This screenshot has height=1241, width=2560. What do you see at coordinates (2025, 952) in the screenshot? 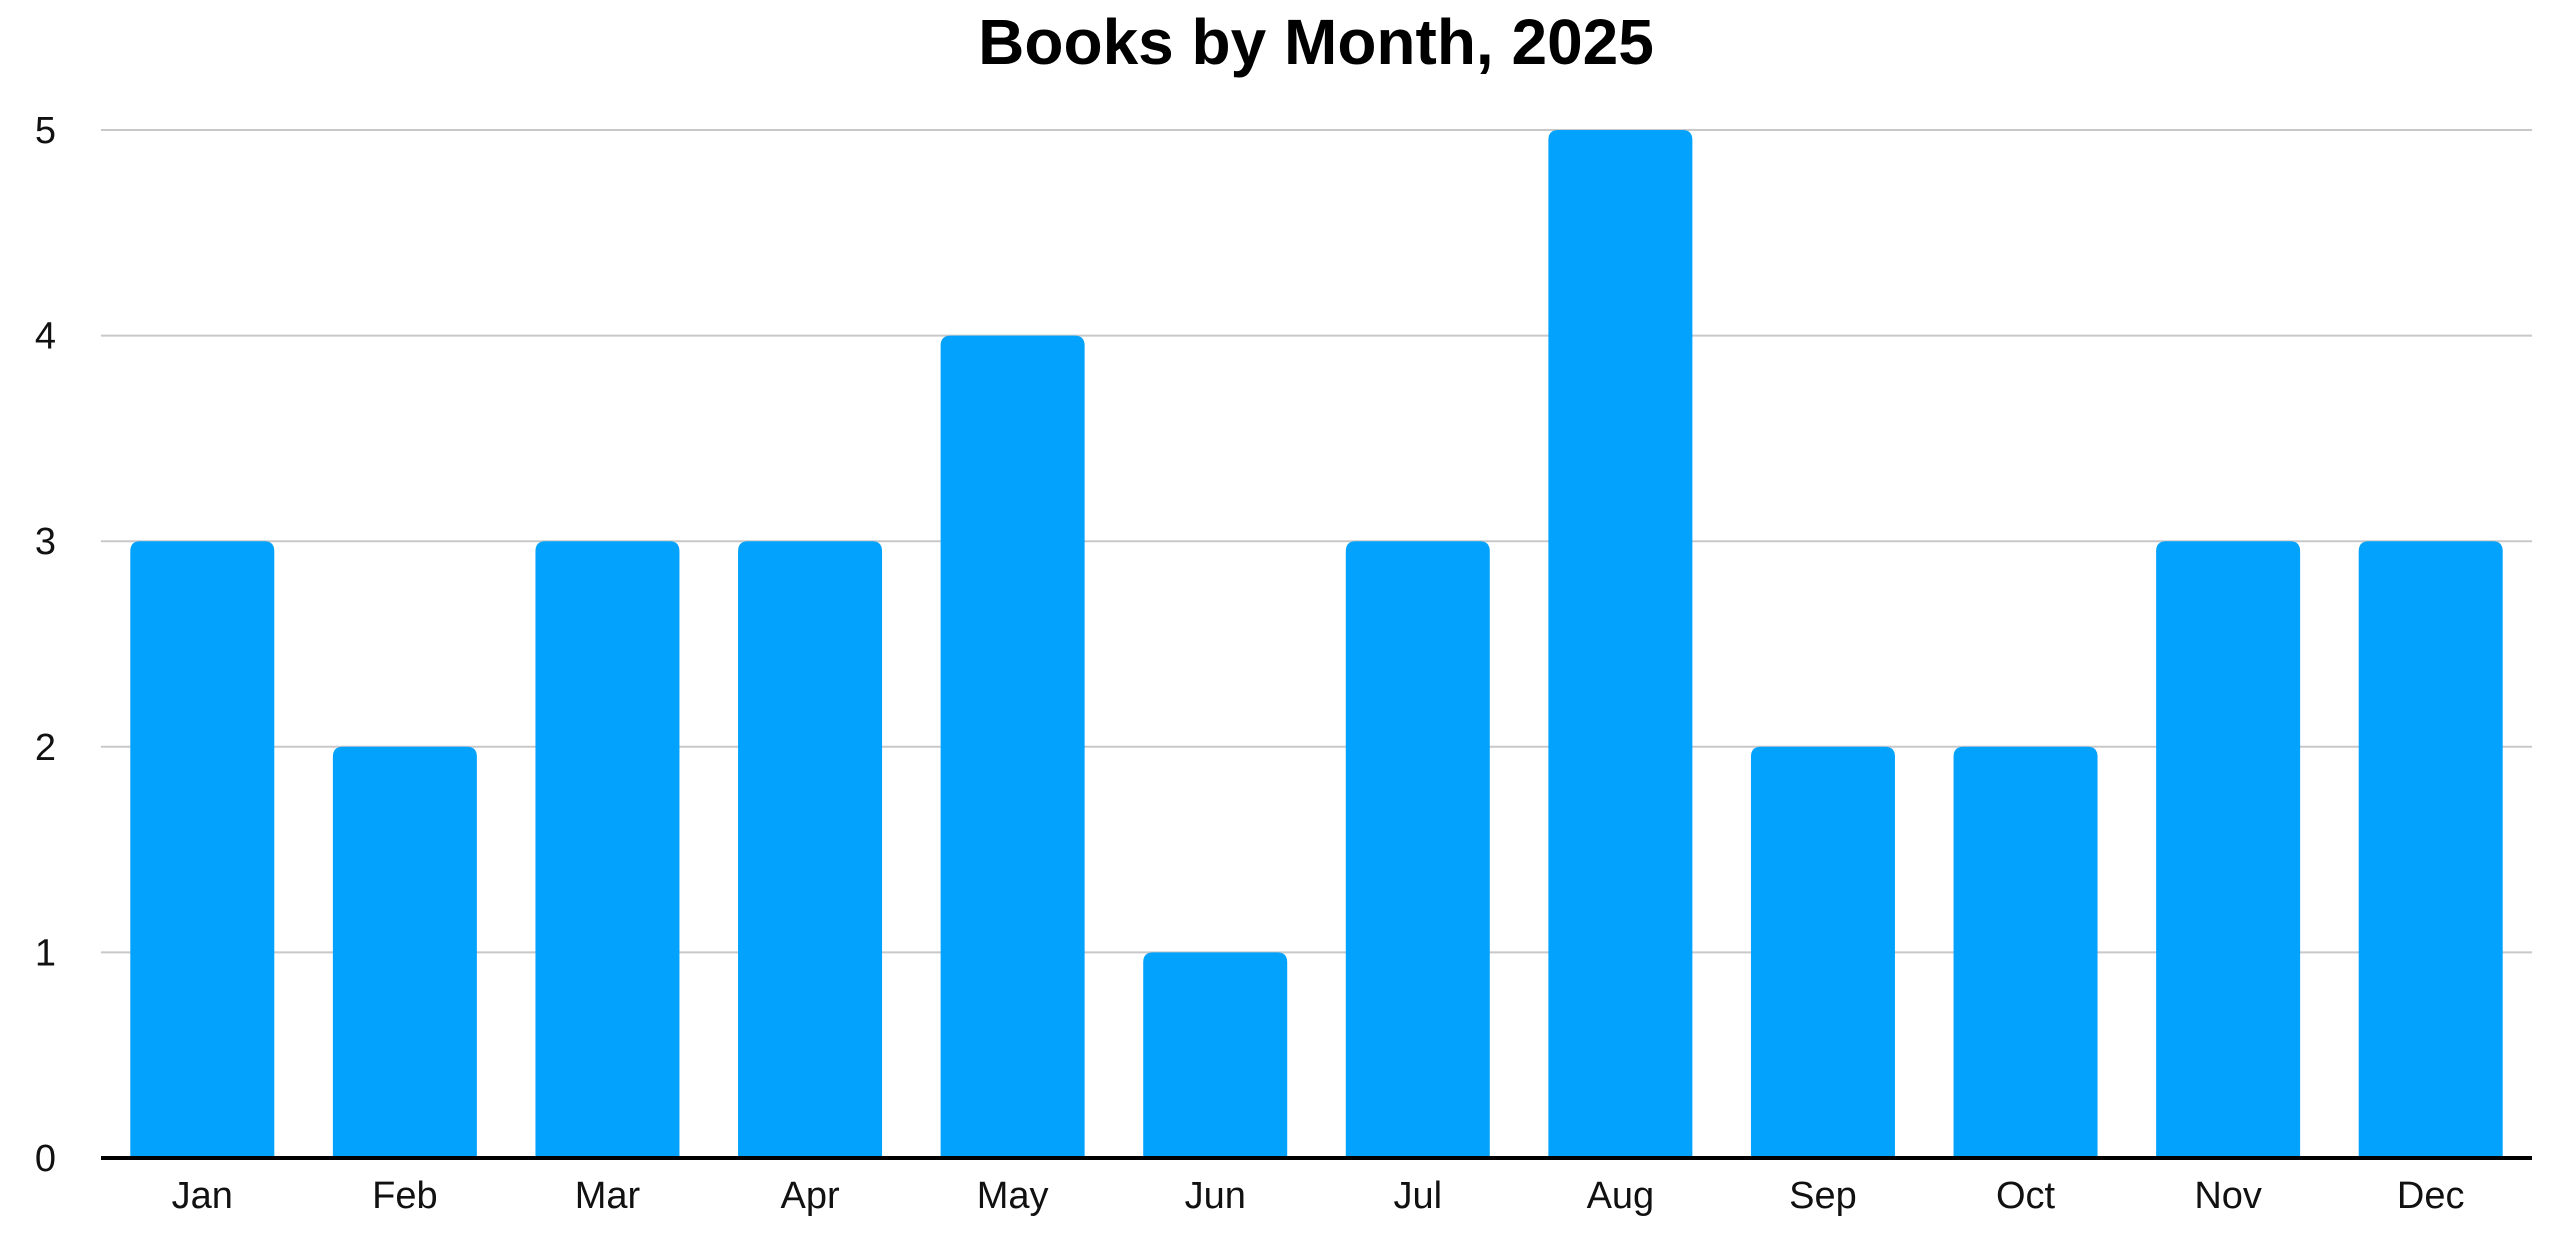
I see `bar-oct` at bounding box center [2025, 952].